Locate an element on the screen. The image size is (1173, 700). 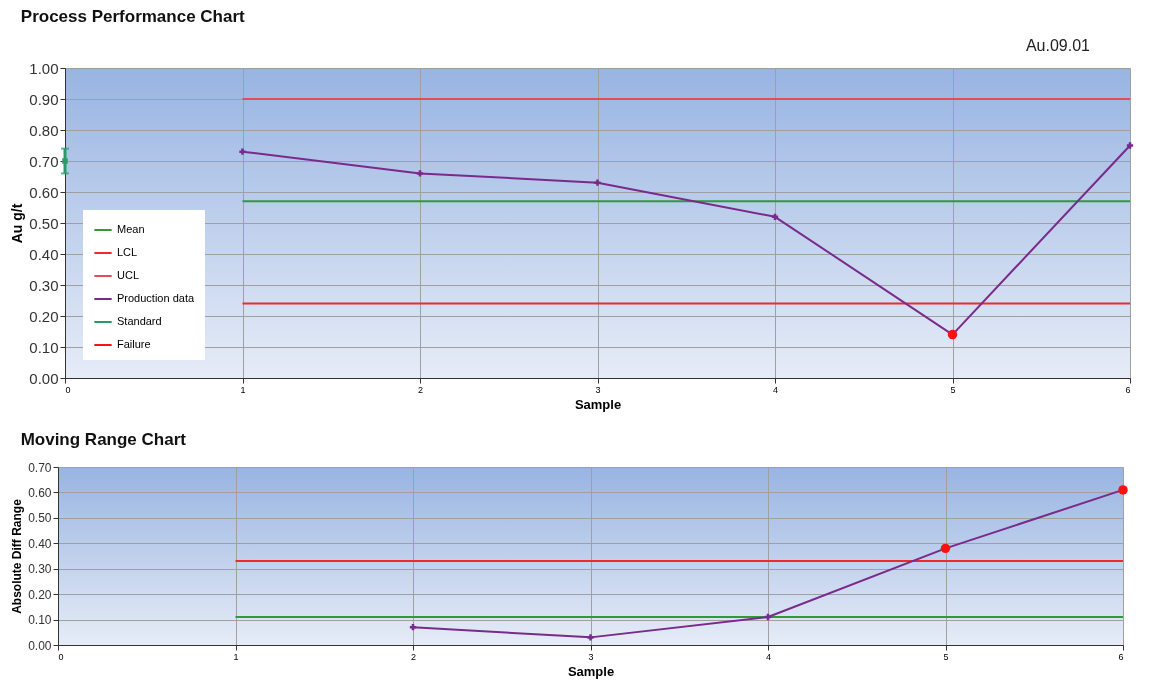
legend-label: UCL is located at coordinates (128, 275).